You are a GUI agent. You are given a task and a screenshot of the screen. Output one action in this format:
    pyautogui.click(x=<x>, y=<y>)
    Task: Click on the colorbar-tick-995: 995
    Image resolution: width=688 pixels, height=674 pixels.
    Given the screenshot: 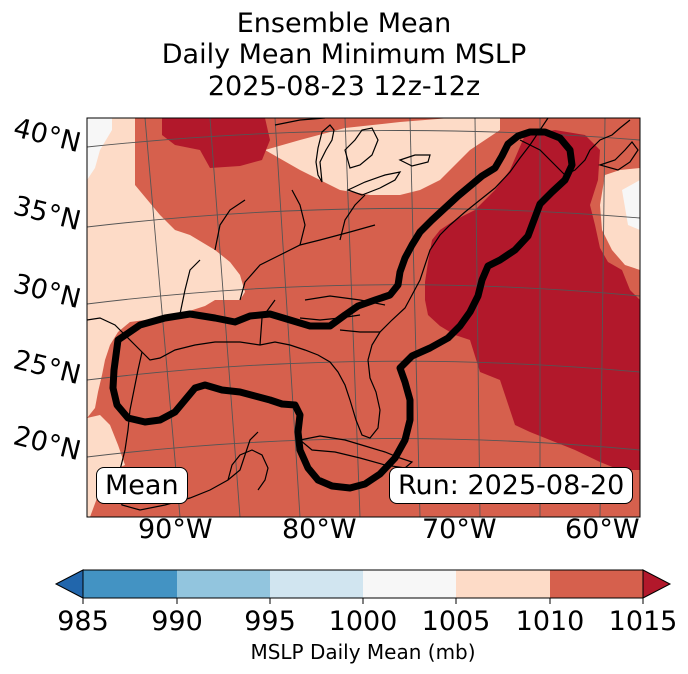 What is the action you would take?
    pyautogui.click(x=270, y=621)
    